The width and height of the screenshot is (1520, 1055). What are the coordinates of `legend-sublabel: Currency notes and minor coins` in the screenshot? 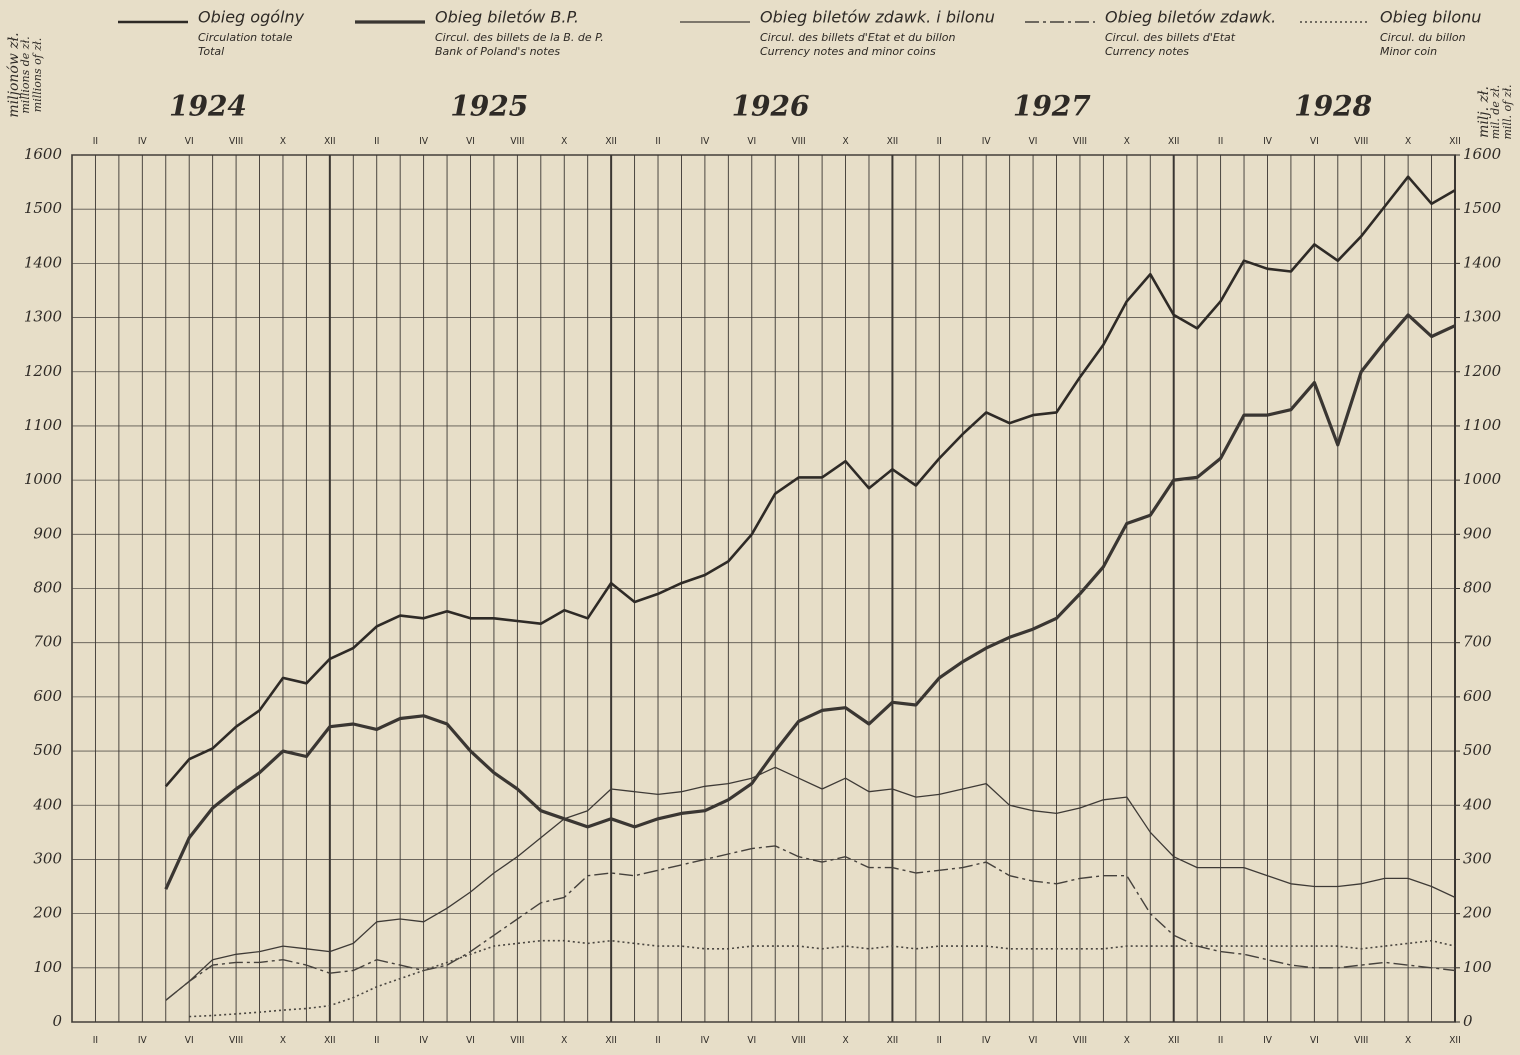 It's located at (848, 51).